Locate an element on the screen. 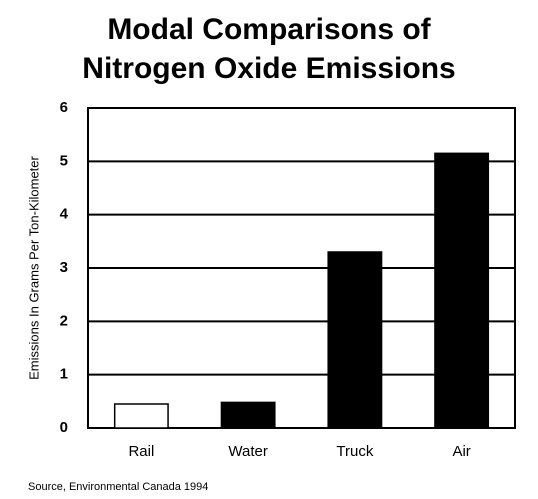 This screenshot has height=499, width=538. x-tick-label: Truck is located at coordinates (354, 451).